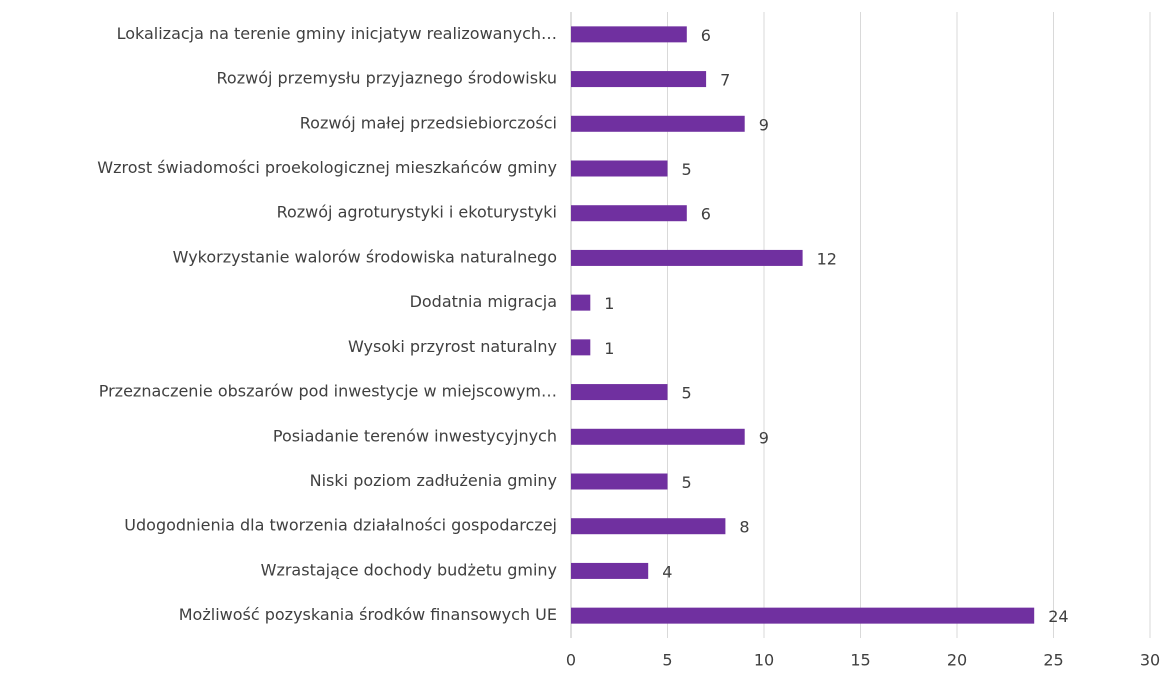 This screenshot has height=673, width=1165. I want to click on value-label: 4, so click(667, 571).